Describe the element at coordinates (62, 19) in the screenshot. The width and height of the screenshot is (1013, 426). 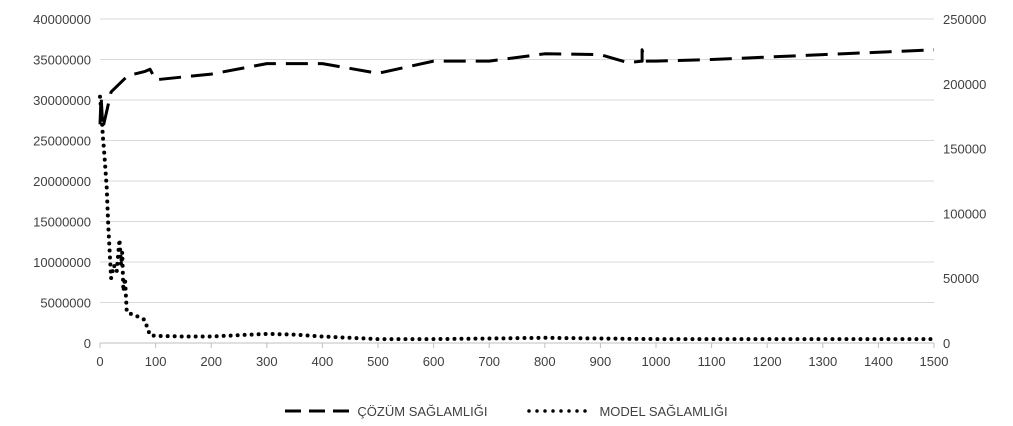
I see `y-left-tick-label-8: 40000000` at that location.